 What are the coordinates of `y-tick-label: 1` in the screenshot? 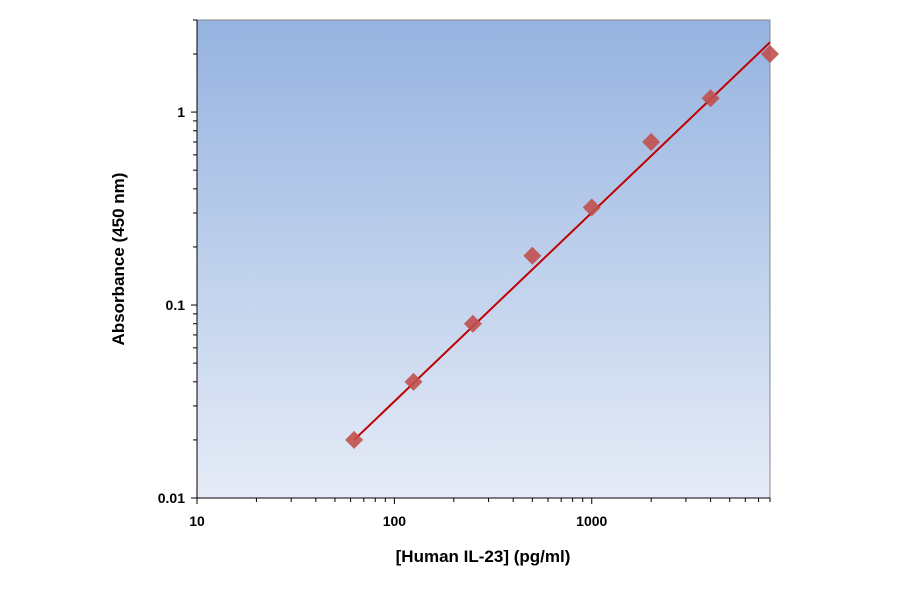 It's located at (181, 112).